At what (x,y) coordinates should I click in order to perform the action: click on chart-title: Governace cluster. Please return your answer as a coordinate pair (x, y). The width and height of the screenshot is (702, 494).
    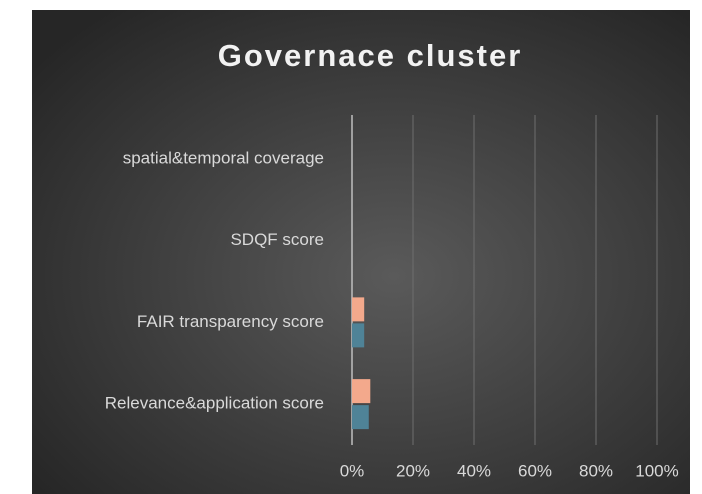
    Looking at the image, I should click on (370, 55).